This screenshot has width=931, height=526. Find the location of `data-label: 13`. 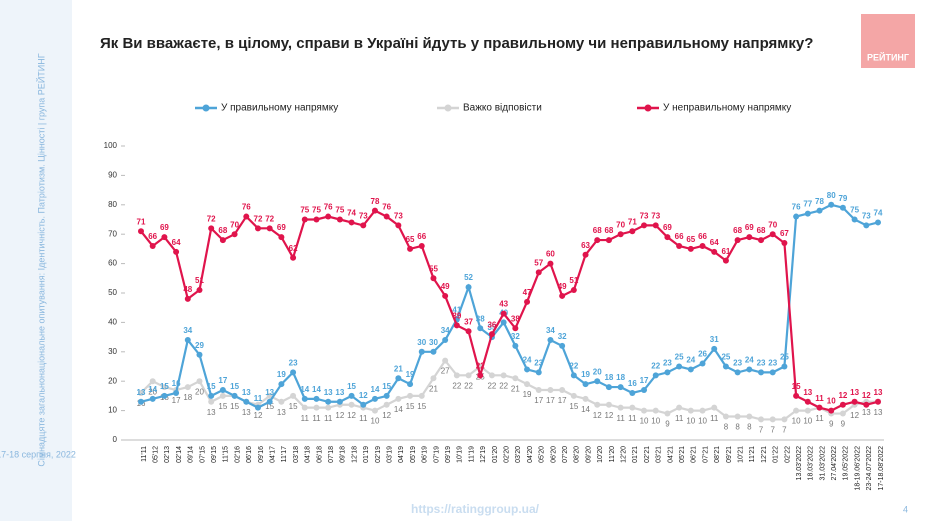

data-label: 13 is located at coordinates (328, 392).